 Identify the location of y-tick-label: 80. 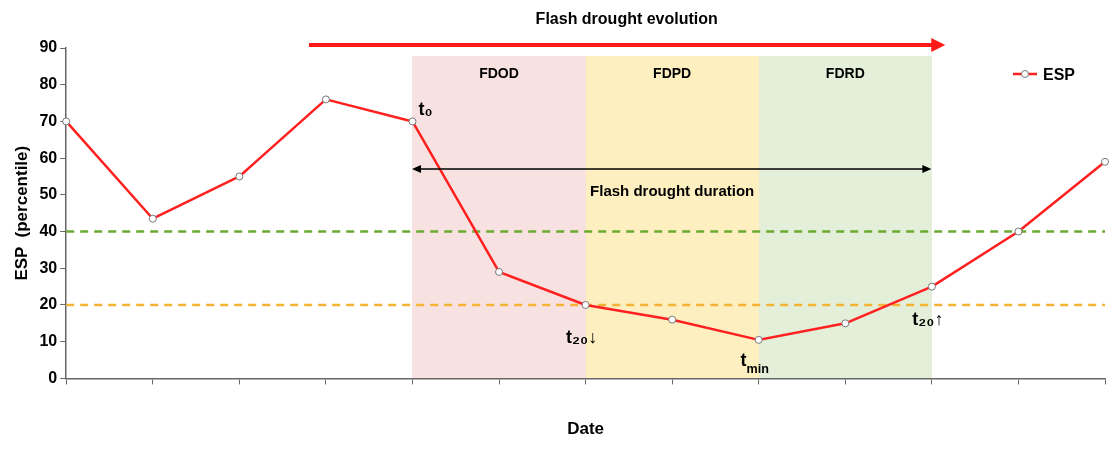
(48, 84).